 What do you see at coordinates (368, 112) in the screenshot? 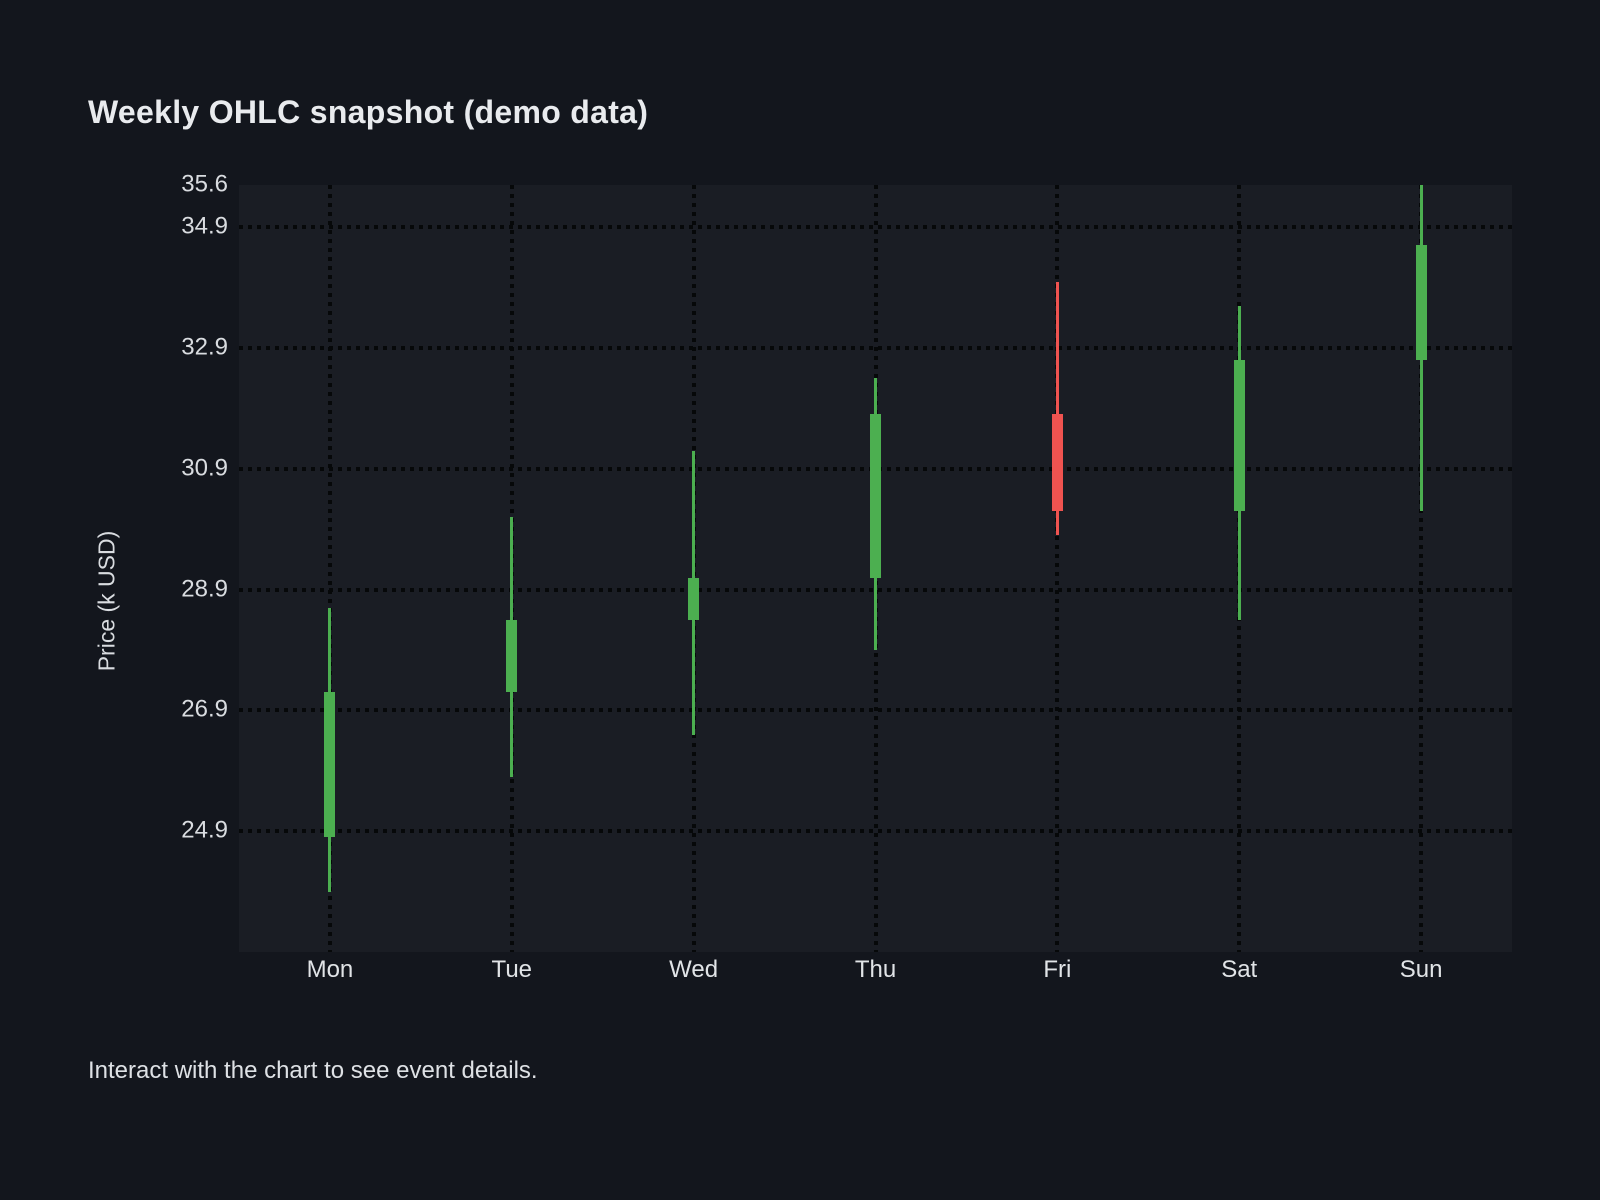
I see `chart-title: Weekly OHLC snapshot (demo data)` at bounding box center [368, 112].